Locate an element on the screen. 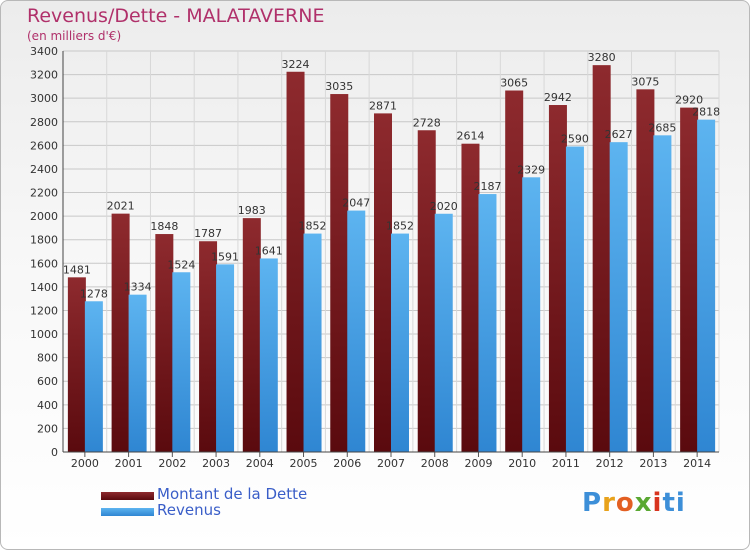  x-tick-label: 2011 is located at coordinates (566, 463).